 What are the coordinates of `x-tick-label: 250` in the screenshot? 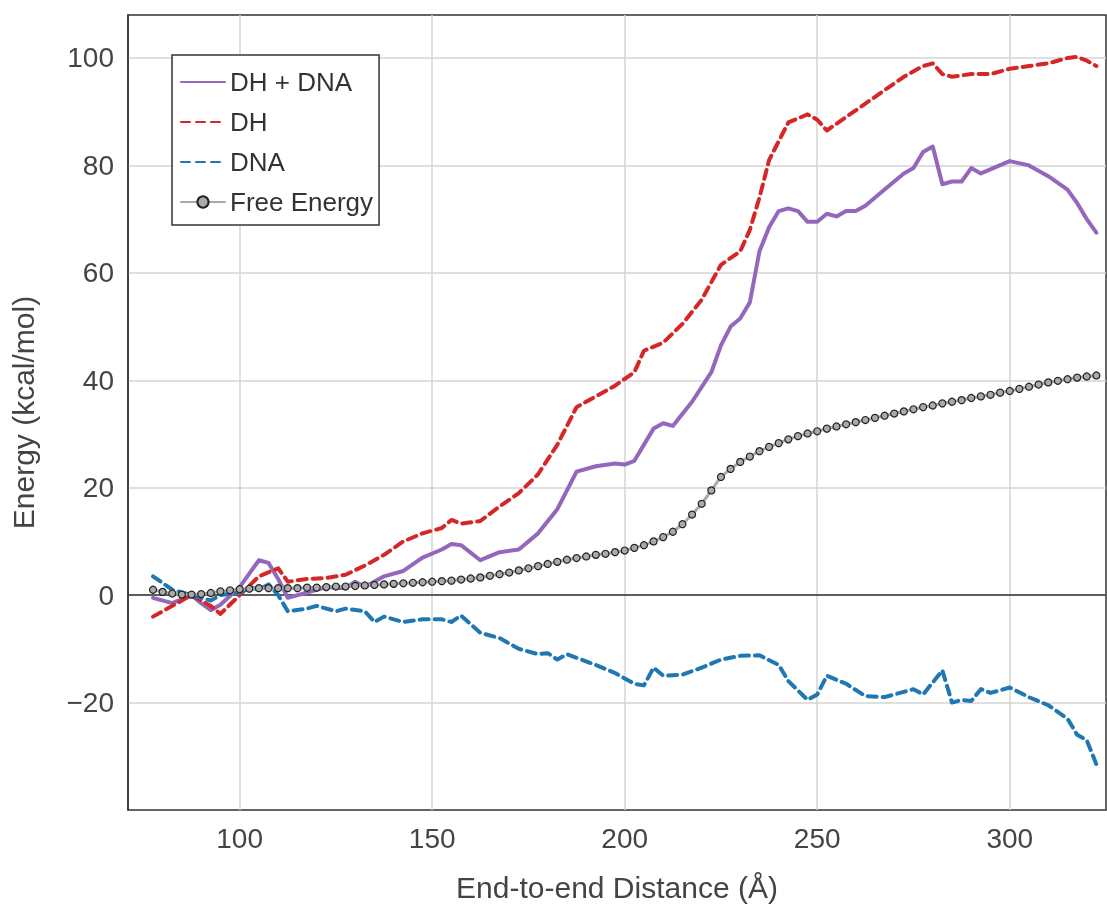 It's located at (817, 838).